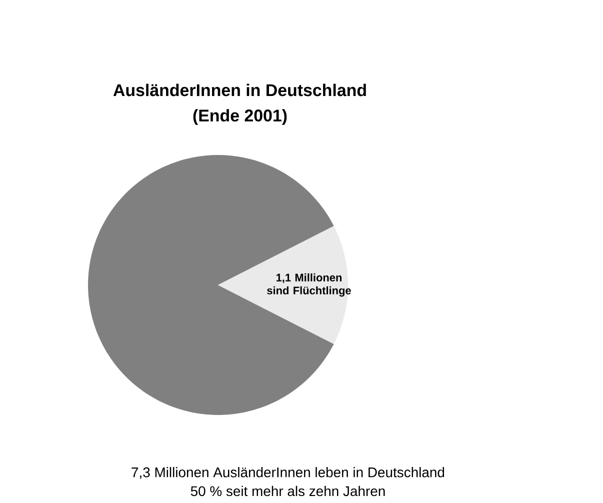 The width and height of the screenshot is (603, 503). What do you see at coordinates (239, 90) in the screenshot?
I see `chart-title: AusländerInnen in Deutschland` at bounding box center [239, 90].